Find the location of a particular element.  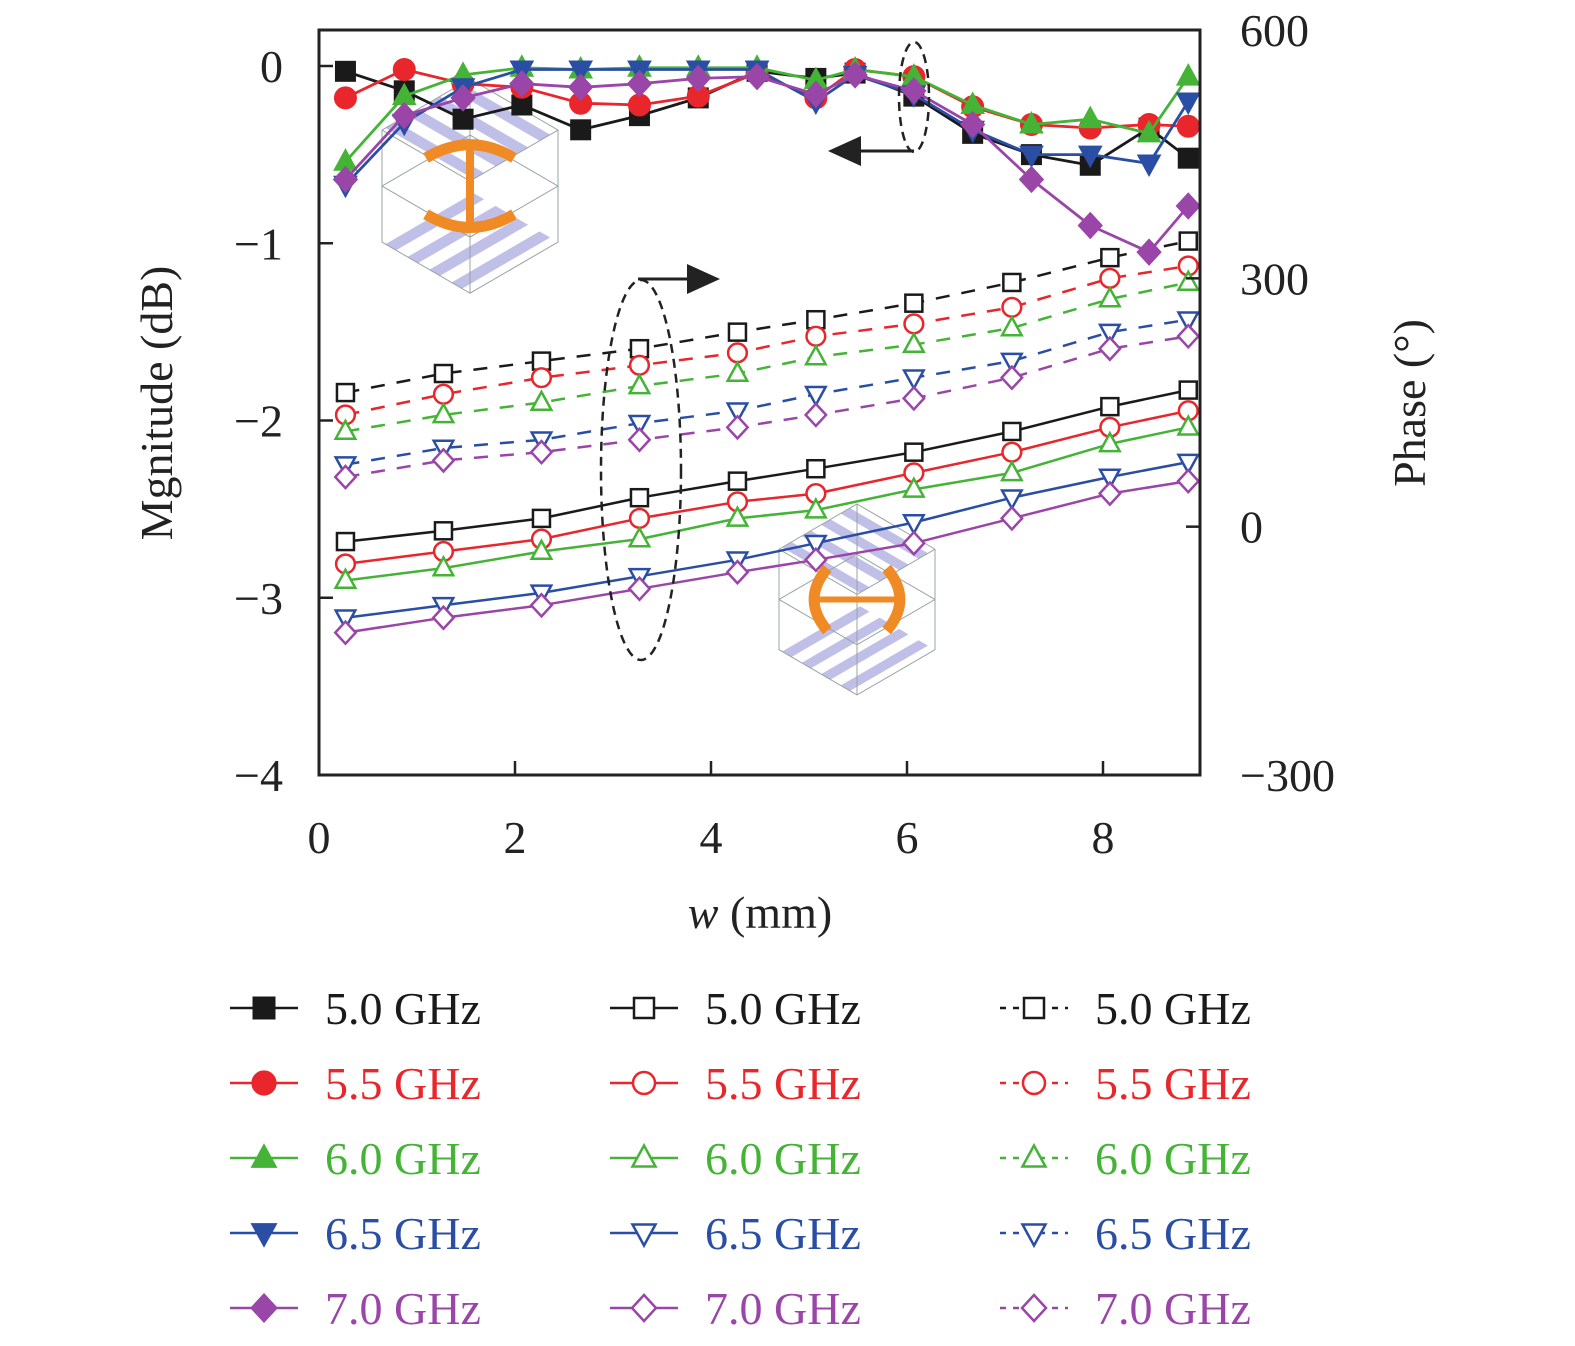

legend-column-open-dashed: 5.0 GHz 5.5 GHz 6.0 GHz 6.5 GHz 7.0 GHz is located at coordinates (1125, 1158).